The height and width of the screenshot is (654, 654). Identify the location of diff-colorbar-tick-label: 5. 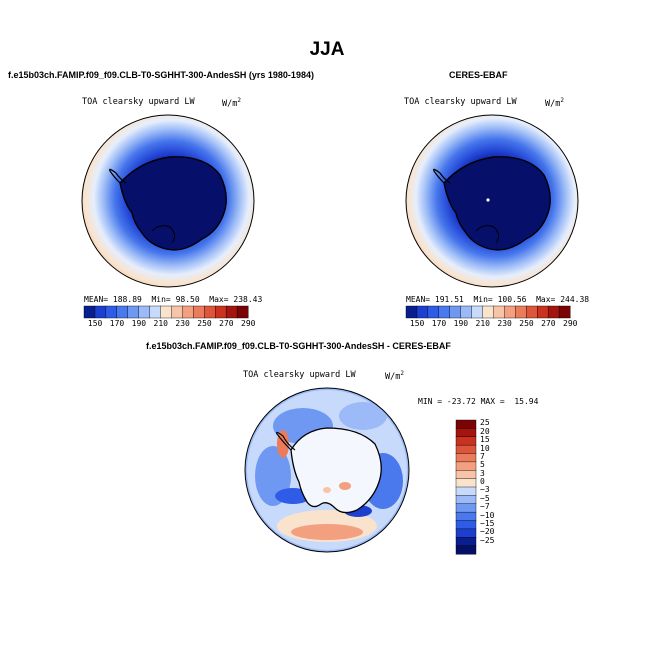
(482, 465).